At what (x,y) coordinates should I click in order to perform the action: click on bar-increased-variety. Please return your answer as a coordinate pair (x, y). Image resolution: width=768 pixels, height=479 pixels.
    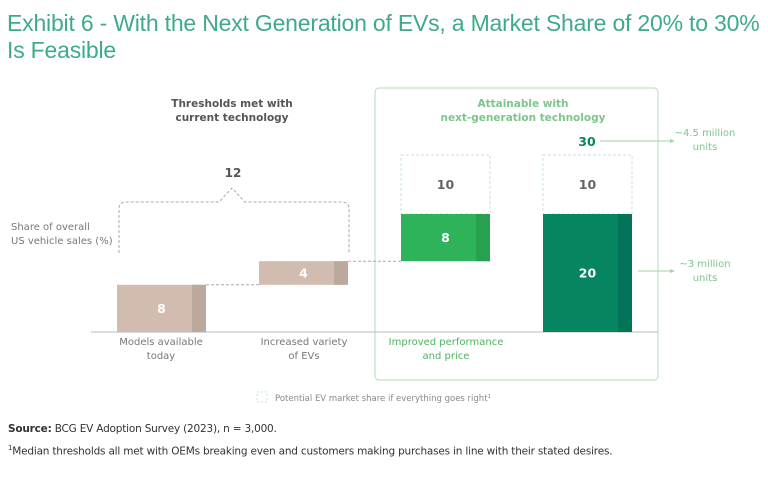
    Looking at the image, I should click on (303, 273).